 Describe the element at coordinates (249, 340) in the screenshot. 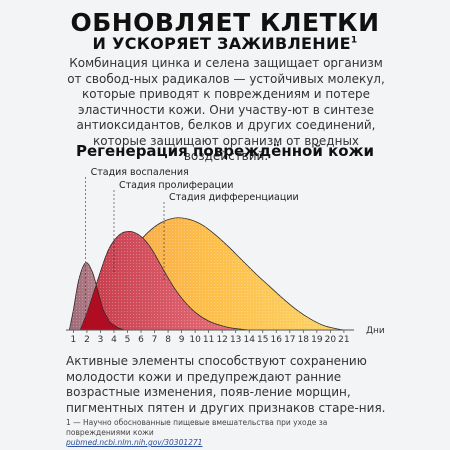

I see `x-tick-label: 14` at that location.